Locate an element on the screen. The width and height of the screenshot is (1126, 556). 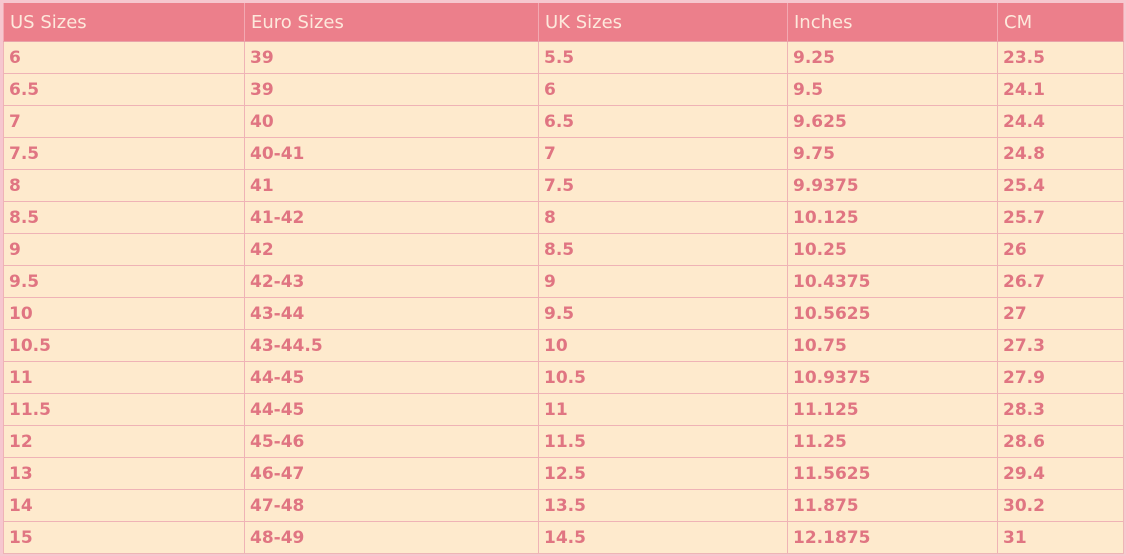
cm-cell: 24.1 is located at coordinates (1060, 89).